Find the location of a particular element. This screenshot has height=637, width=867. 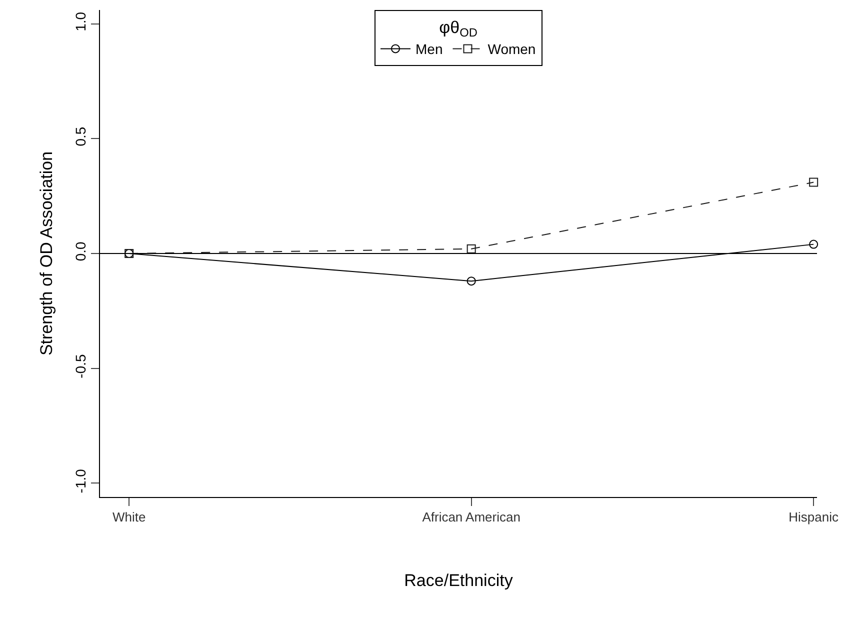

y-tick-label: -0.5 is located at coordinates (80, 366).